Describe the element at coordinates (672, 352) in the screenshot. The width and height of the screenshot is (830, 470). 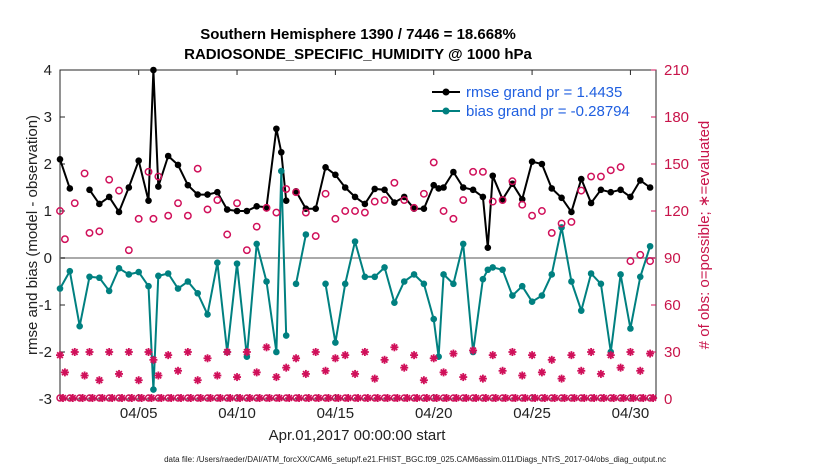
I see `y2-tick-label: 30` at that location.